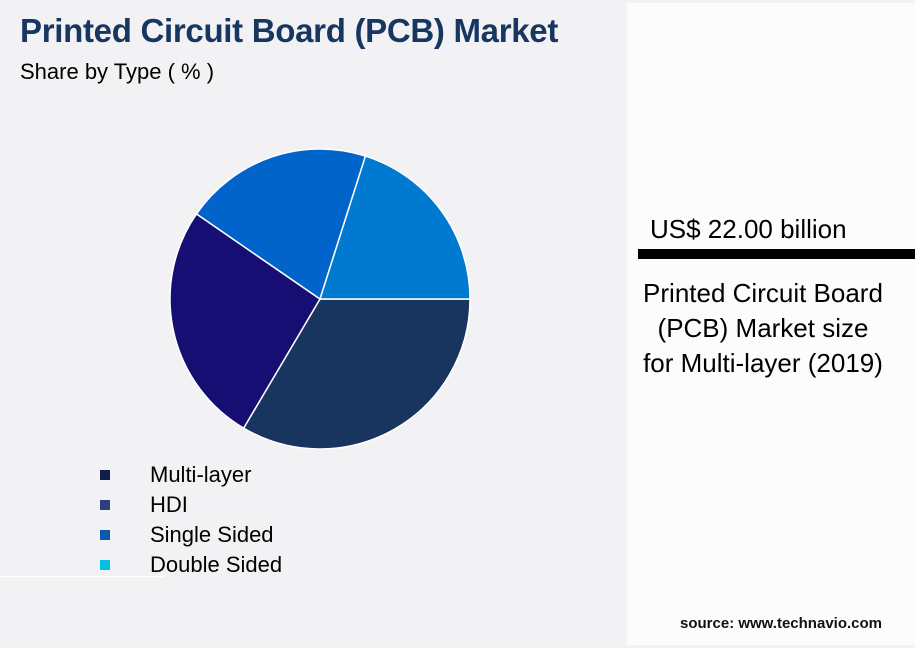  Describe the element at coordinates (394, 227) in the screenshot. I see `pie-slice-double-sided` at that location.